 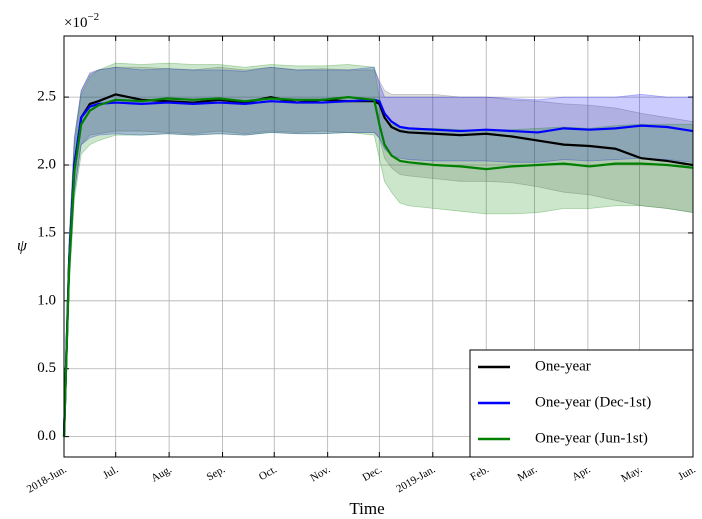 I want to click on x-tick-label: 2018-Jun., so click(x=47, y=479).